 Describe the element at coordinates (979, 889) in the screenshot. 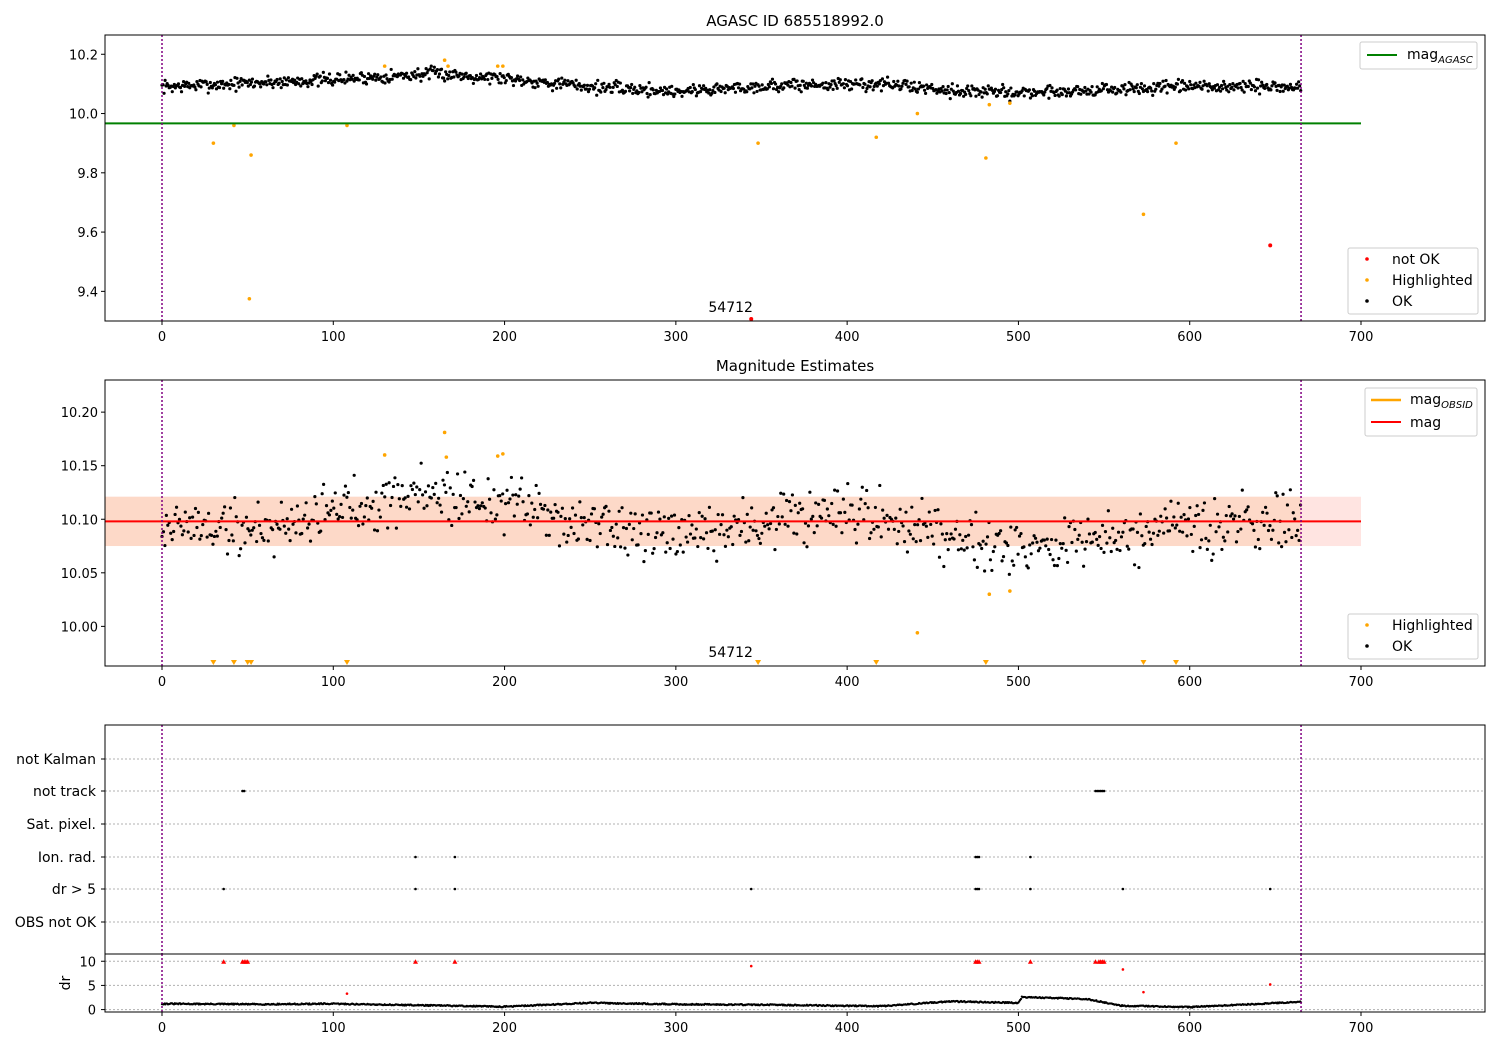

I see `flag-point` at that location.